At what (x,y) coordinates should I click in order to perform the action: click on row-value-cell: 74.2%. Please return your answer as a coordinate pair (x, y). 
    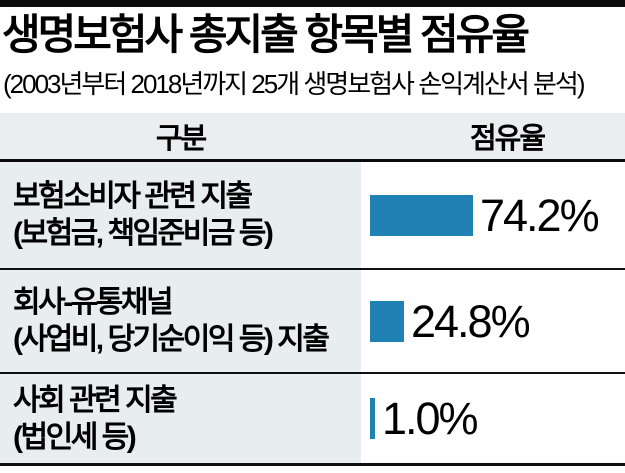
    Looking at the image, I should click on (493, 215).